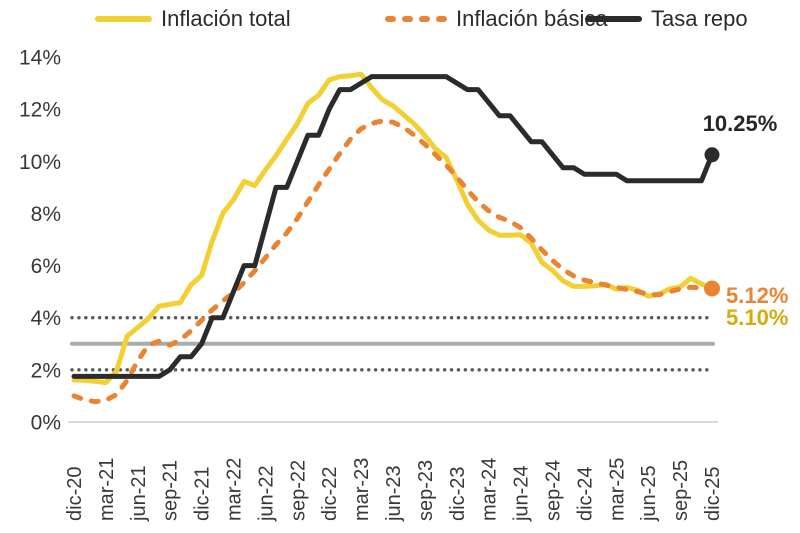 The image size is (800, 533). I want to click on x-tick-label: jun-21, so click(139, 493).